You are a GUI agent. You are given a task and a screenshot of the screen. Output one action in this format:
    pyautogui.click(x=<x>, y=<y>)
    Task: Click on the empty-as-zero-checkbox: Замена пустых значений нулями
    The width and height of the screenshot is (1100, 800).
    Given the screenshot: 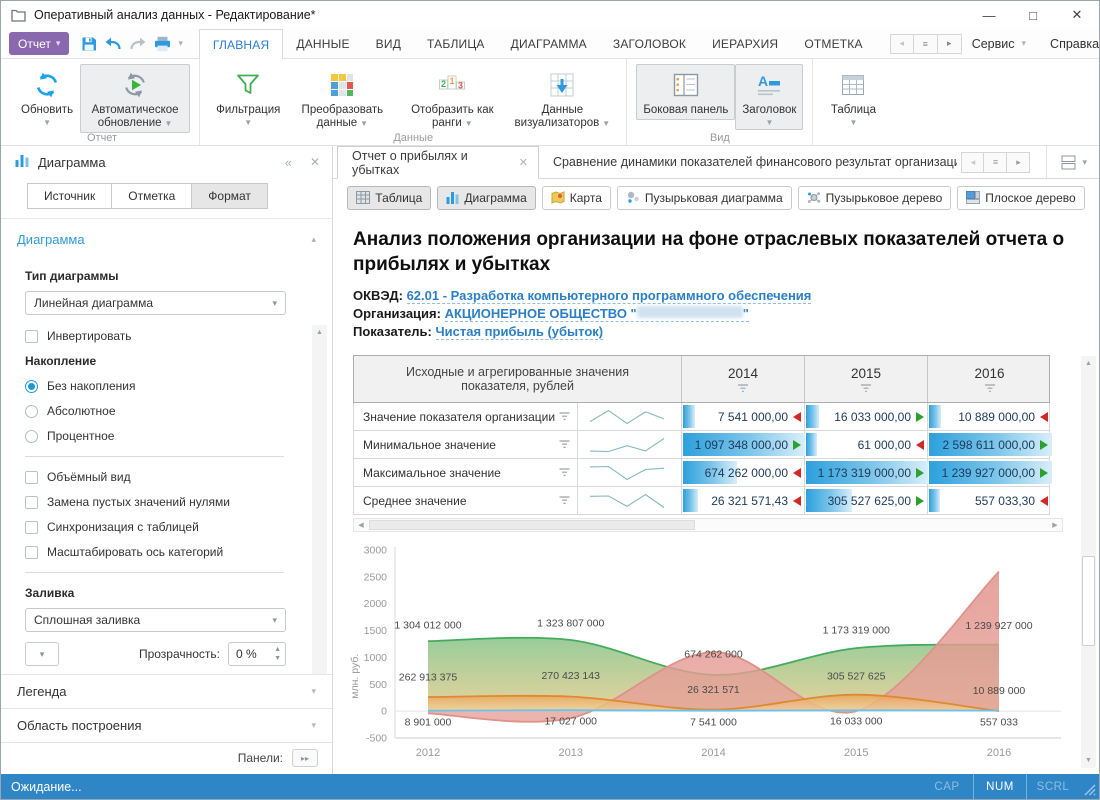 What is the action you would take?
    pyautogui.click(x=155, y=502)
    